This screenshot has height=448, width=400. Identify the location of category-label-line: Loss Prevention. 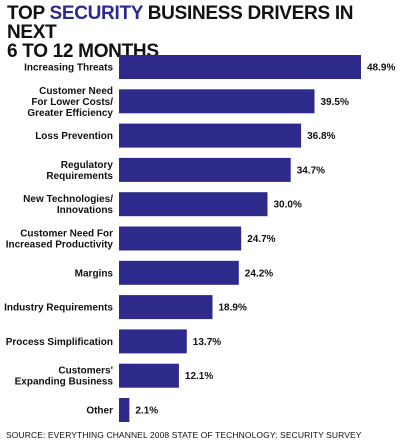
(74, 136).